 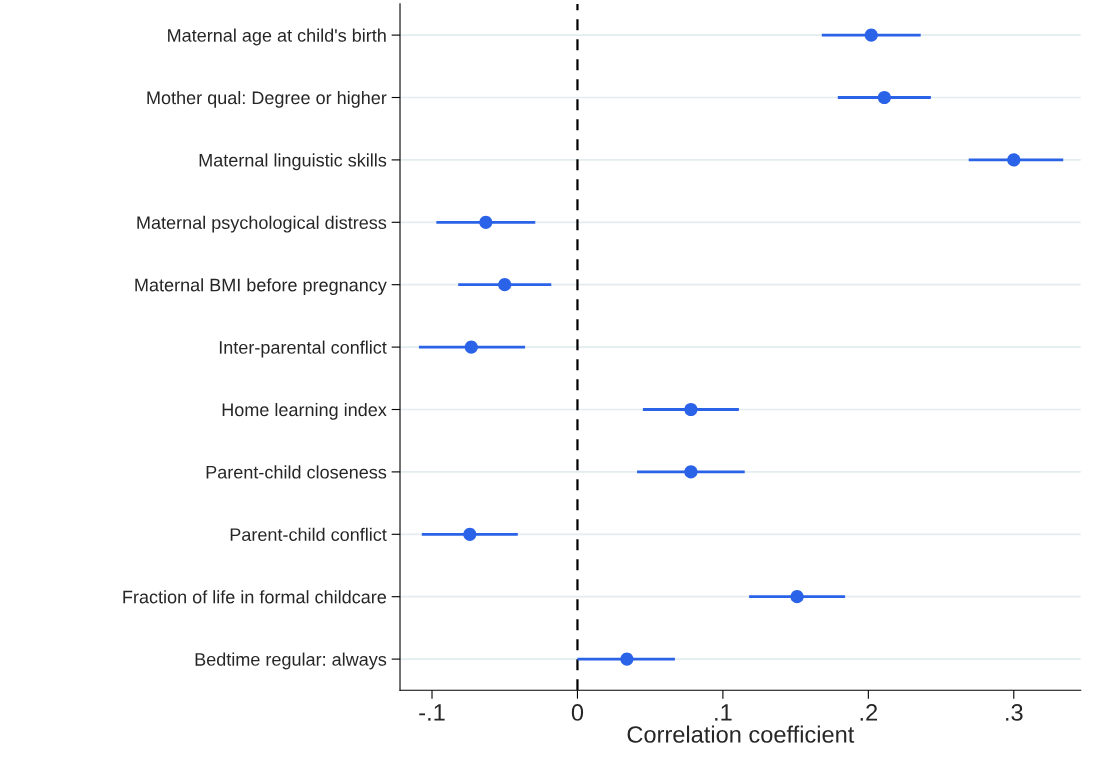 I want to click on y-tick-label: Home learning index, so click(x=304, y=411).